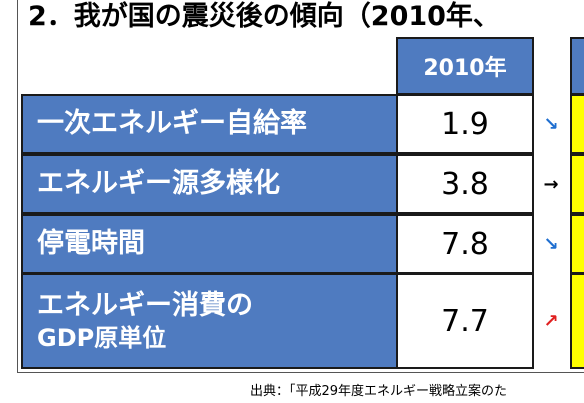 This screenshot has height=403, width=584. What do you see at coordinates (264, 16) in the screenshot?
I see `slide-title: 2．我が国の震災後の傾向（2010年、` at bounding box center [264, 16].